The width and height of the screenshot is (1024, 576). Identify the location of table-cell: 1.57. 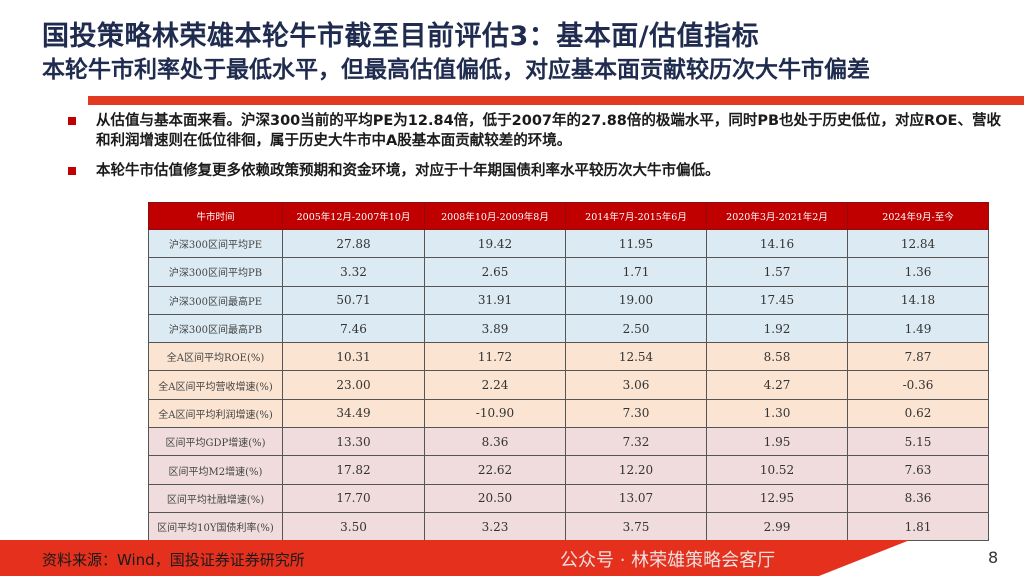
(777, 272).